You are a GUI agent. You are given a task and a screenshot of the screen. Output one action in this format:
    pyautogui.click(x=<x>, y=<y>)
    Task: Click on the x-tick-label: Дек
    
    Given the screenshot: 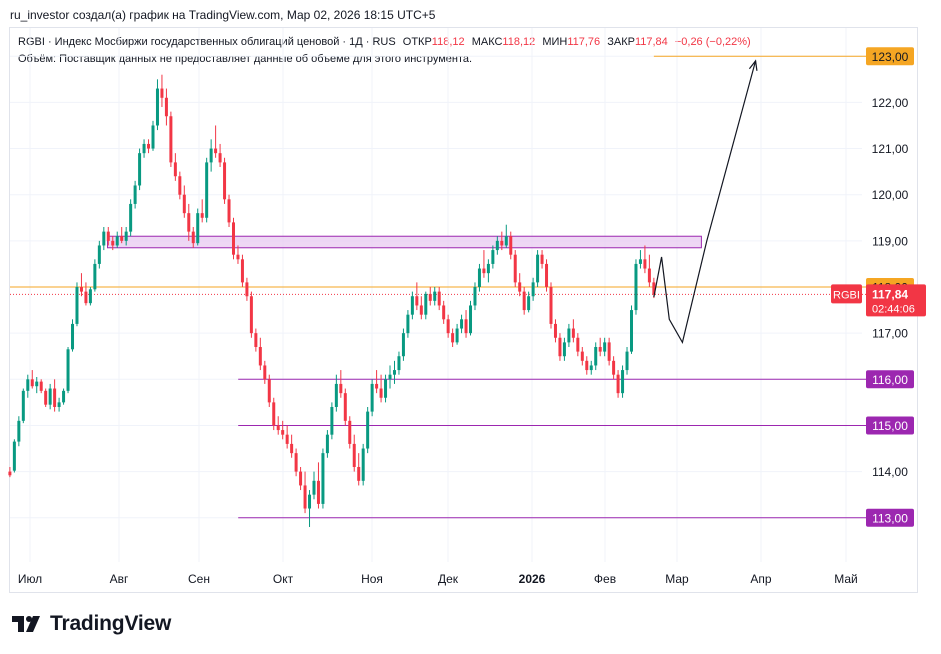 What is the action you would take?
    pyautogui.click(x=448, y=579)
    